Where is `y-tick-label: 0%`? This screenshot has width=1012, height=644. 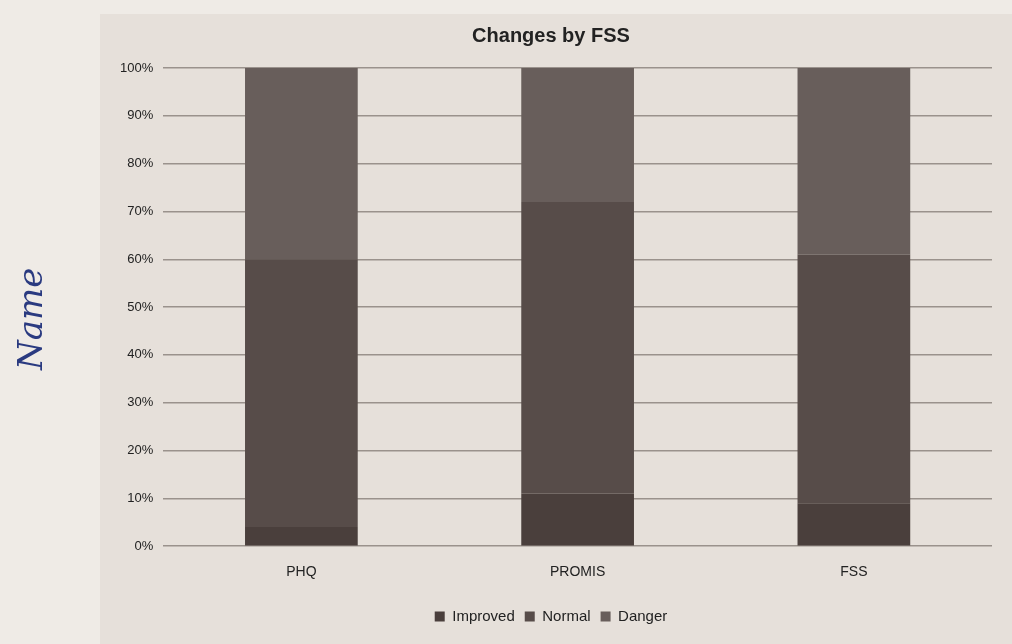
y-tick-label: 0% is located at coordinates (144, 545).